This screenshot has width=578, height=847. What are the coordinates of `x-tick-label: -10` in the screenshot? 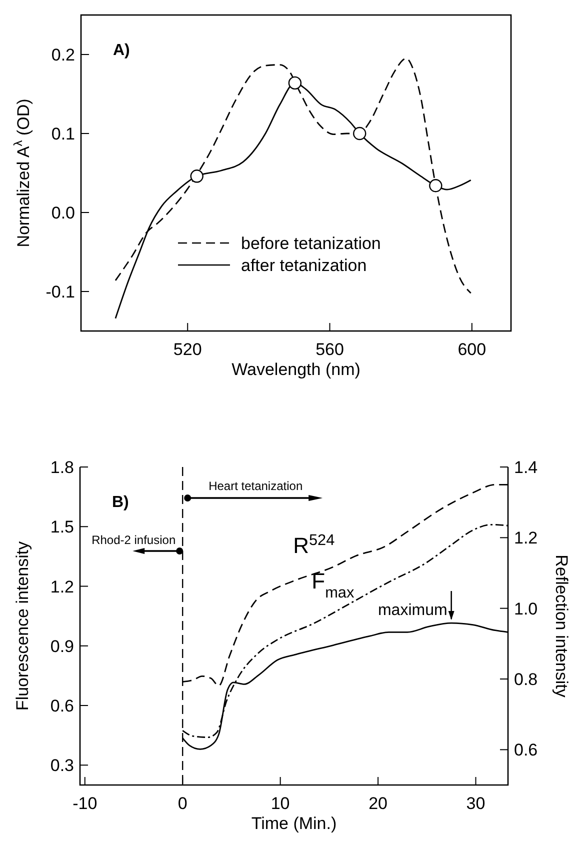 It's located at (85, 803).